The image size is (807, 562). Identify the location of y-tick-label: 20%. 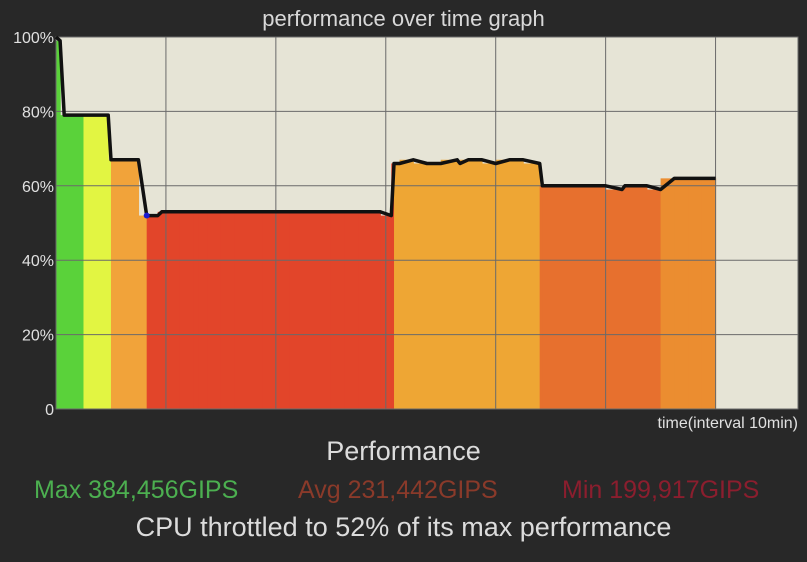
(38, 336).